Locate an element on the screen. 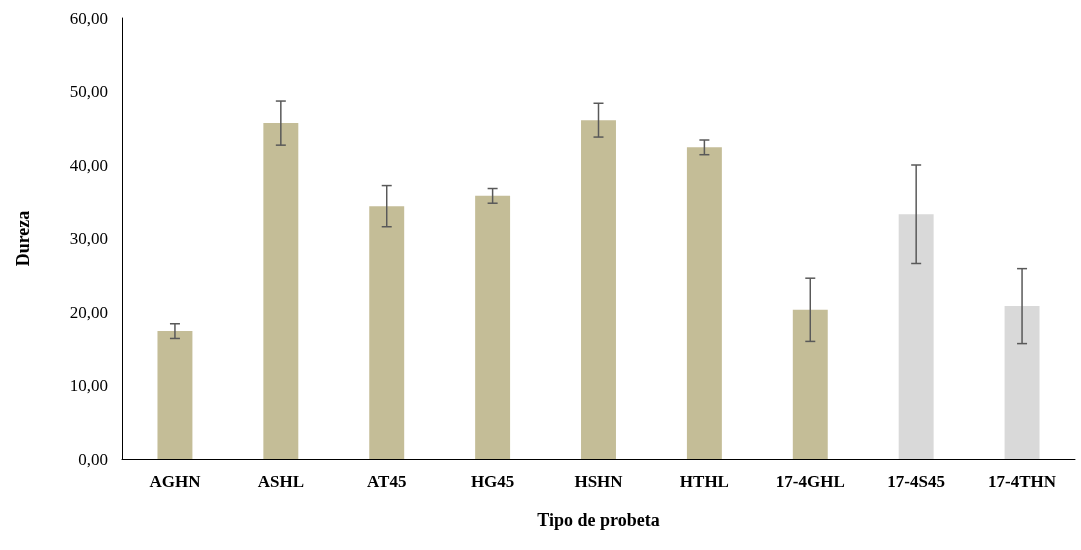  x-tick-label: 17-4GHL is located at coordinates (810, 481).